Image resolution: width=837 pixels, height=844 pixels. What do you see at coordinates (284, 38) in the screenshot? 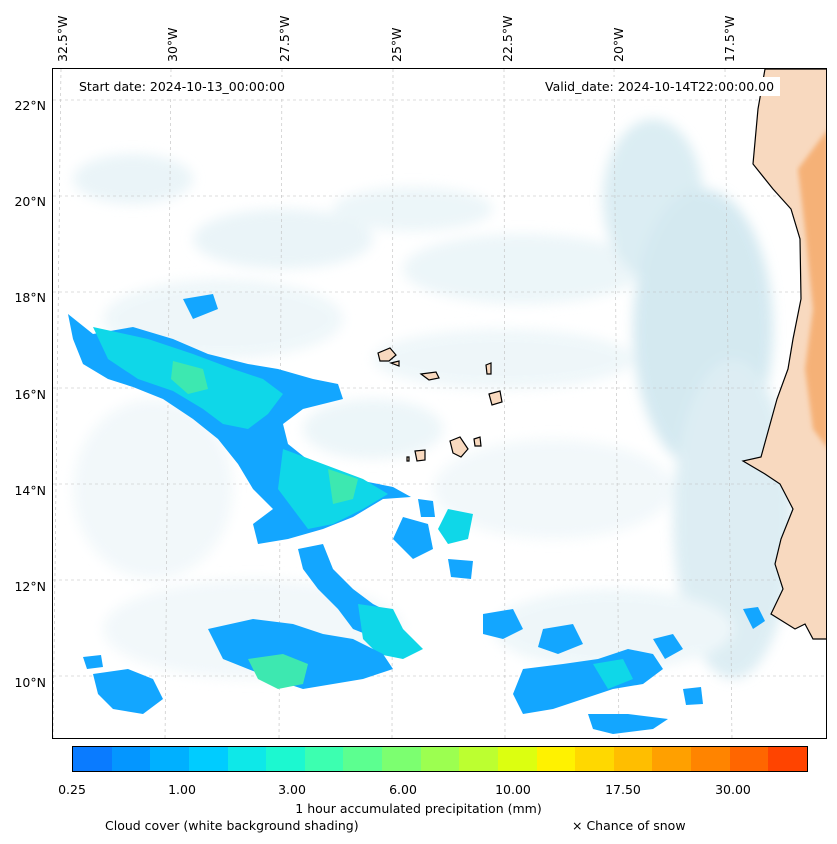
I see `lon-label: 27.5°W` at bounding box center [284, 38].